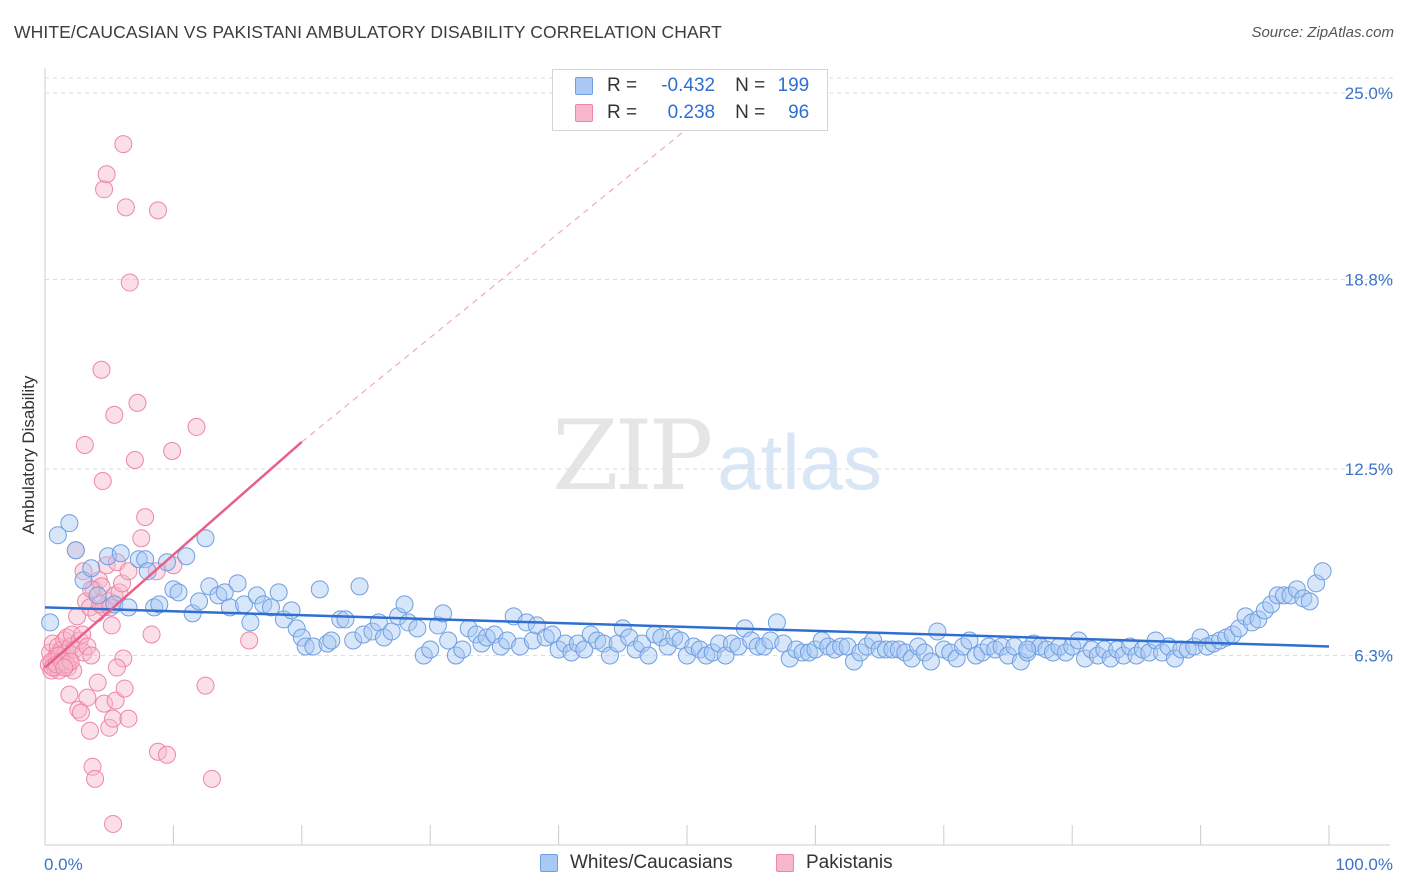 Image resolution: width=1406 pixels, height=892 pixels. I want to click on legend-r-value: 0.238, so click(691, 112).